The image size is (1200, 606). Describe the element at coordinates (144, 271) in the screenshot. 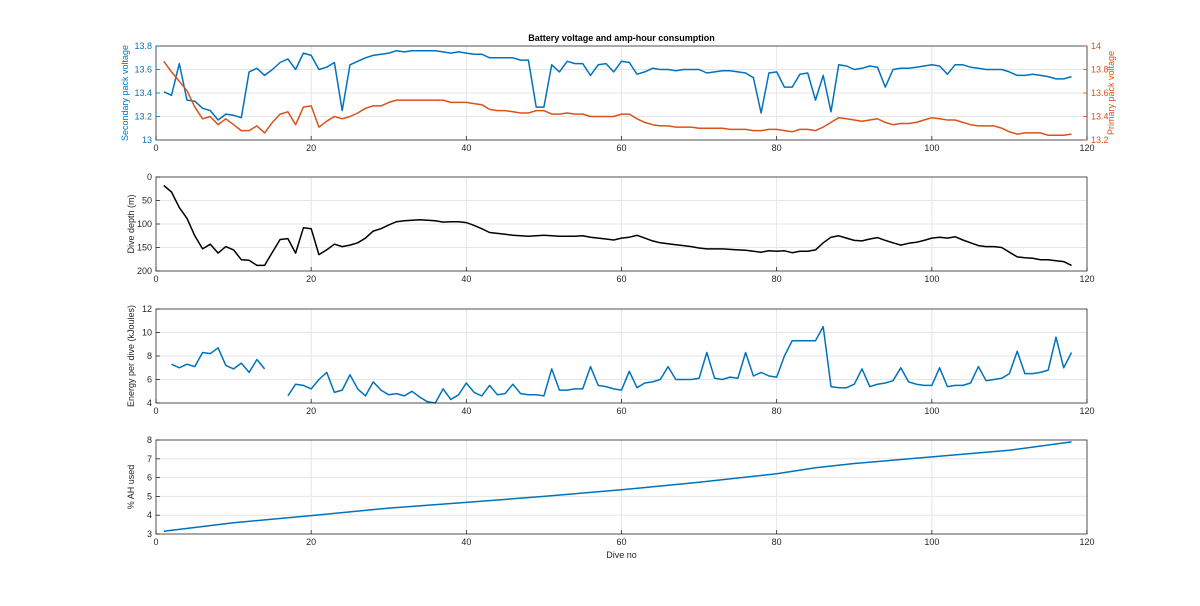

I see `y-tick-label: 200` at that location.